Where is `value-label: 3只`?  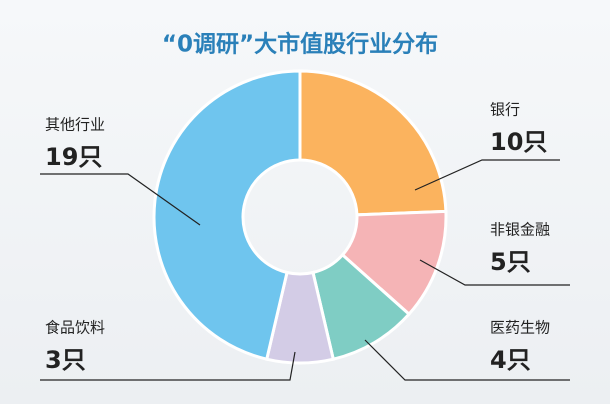
value-label: 3只 is located at coordinates (65, 360).